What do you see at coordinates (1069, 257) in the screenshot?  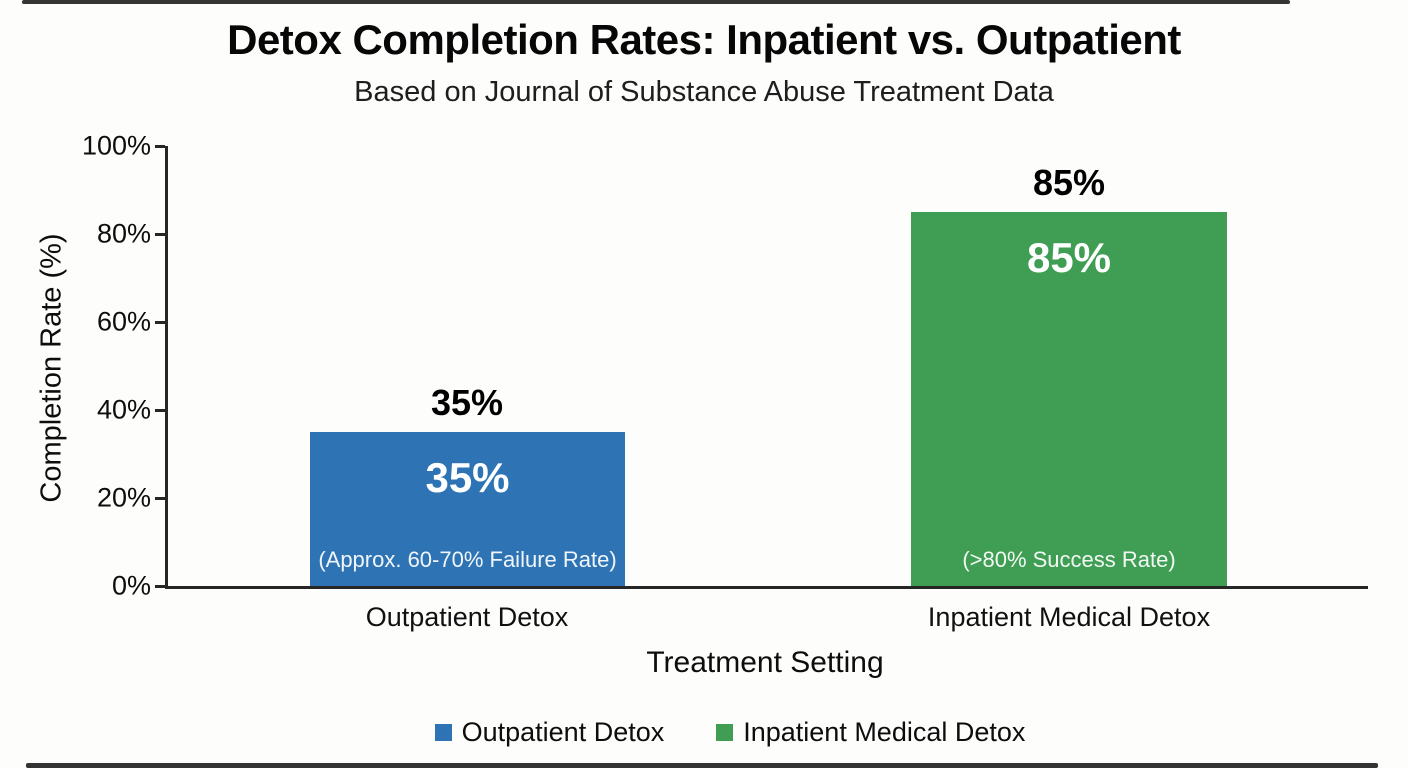 I see `bar-value-label: 85%` at bounding box center [1069, 257].